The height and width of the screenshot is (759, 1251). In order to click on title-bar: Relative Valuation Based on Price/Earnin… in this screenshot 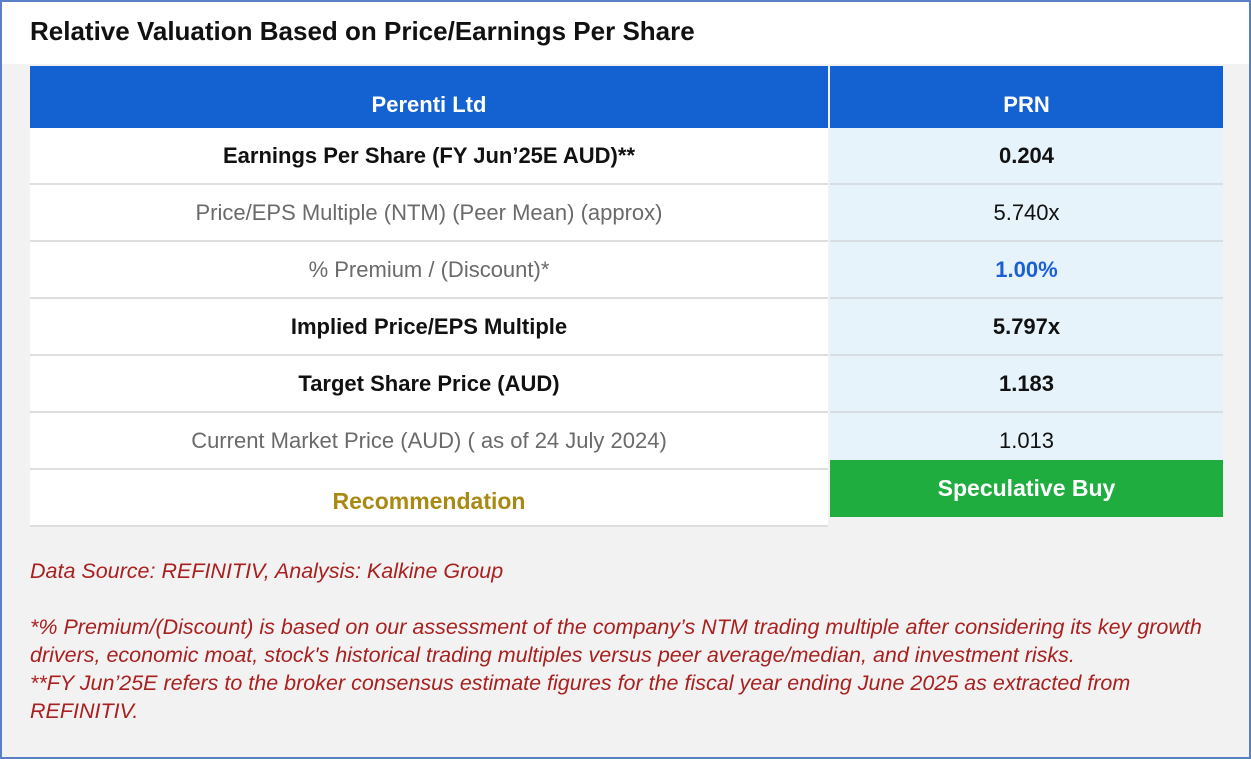, I will do `click(625, 33)`.